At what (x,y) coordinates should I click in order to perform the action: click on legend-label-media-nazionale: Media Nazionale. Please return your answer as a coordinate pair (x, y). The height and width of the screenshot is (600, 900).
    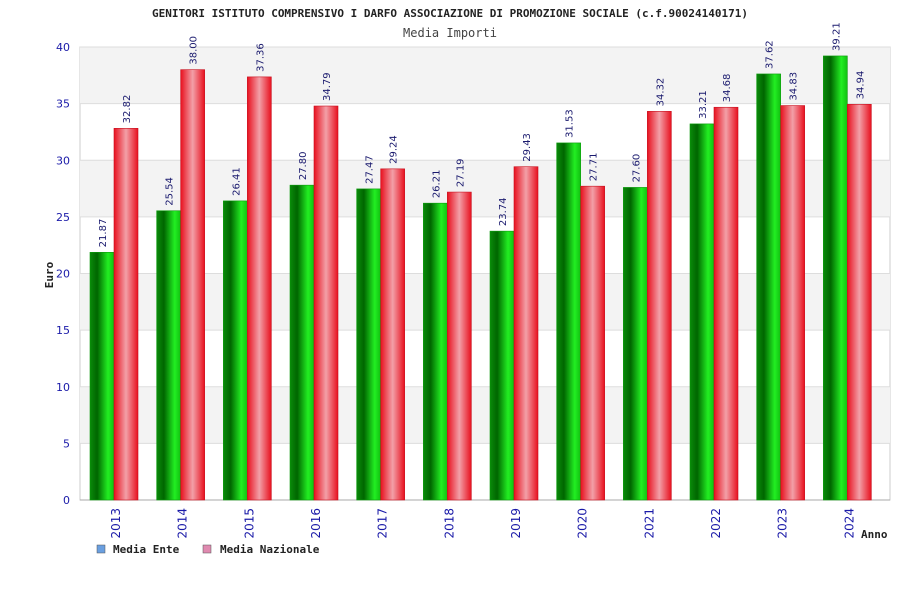
    Looking at the image, I should click on (270, 549).